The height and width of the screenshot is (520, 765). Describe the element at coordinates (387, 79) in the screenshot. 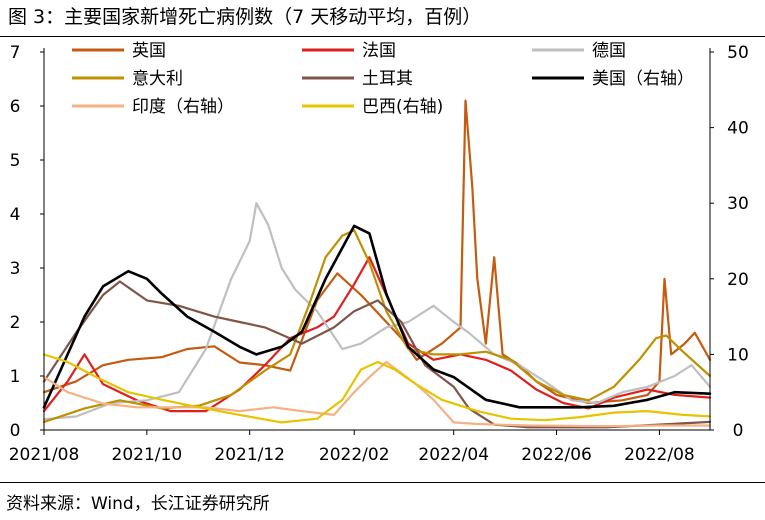

I see `legend-label: 土耳其` at that location.